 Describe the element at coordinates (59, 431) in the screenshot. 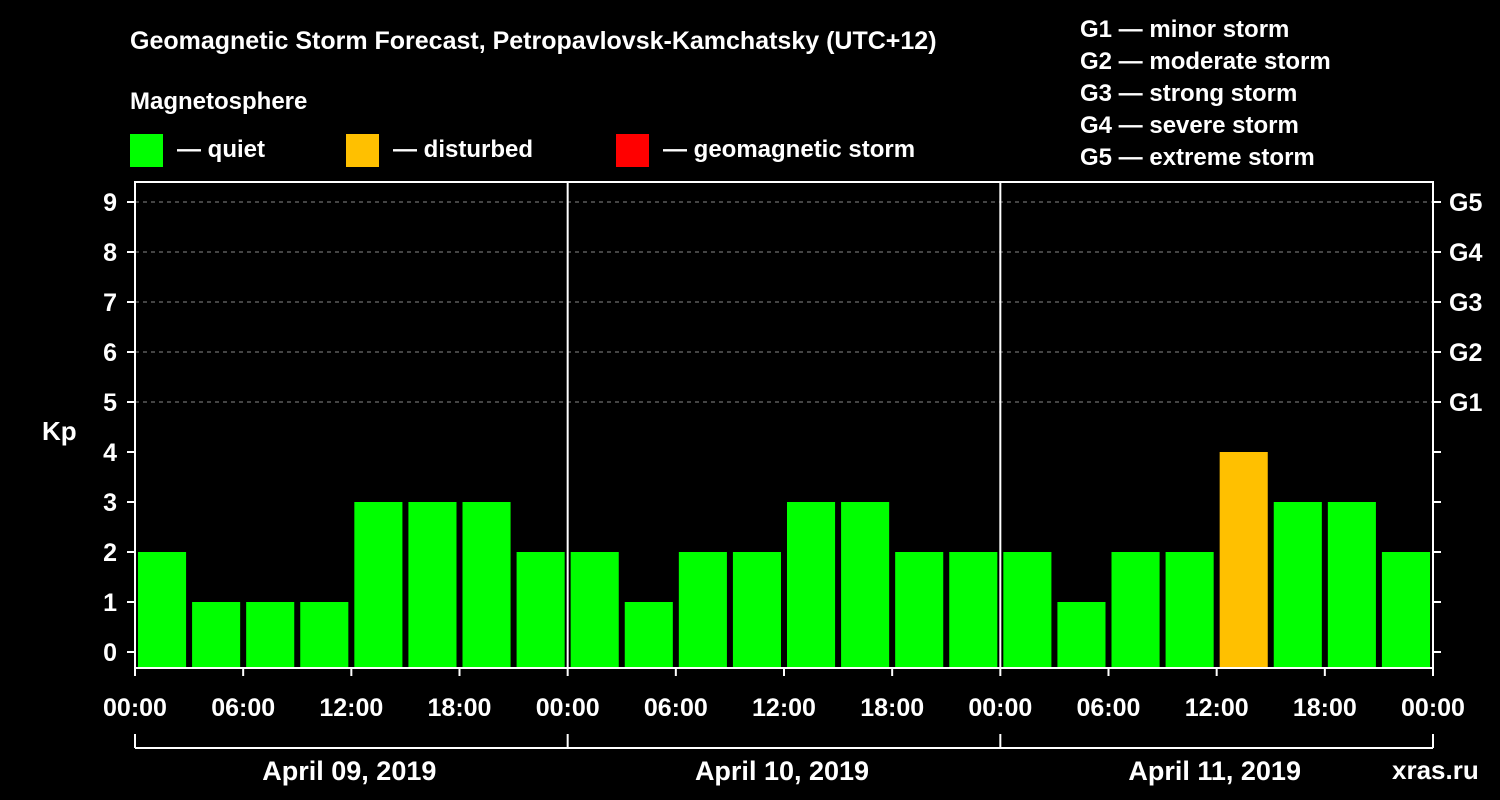

I see `y-axis-label: Kp` at that location.